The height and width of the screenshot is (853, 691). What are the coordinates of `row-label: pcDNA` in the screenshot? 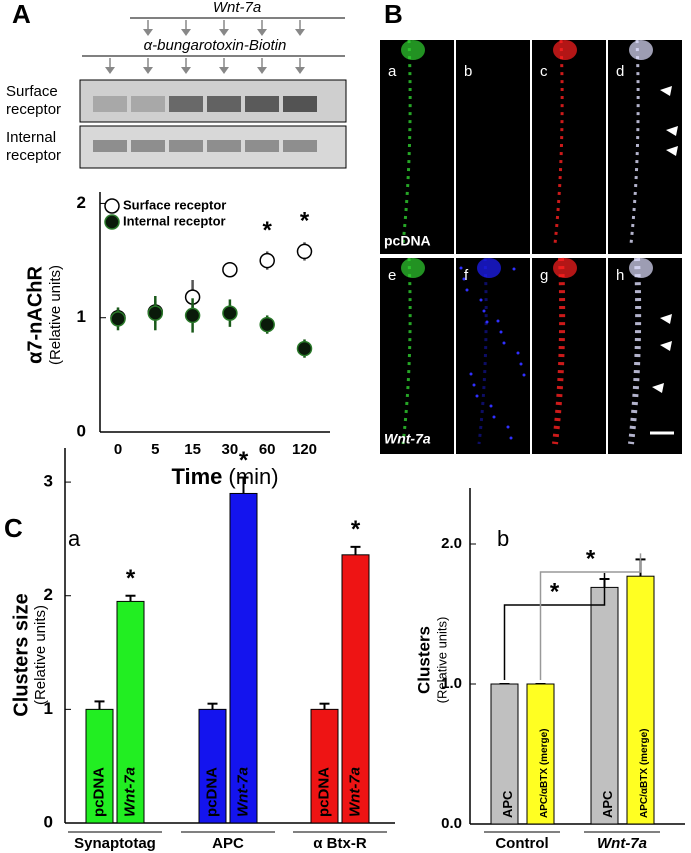 It's located at (407, 241).